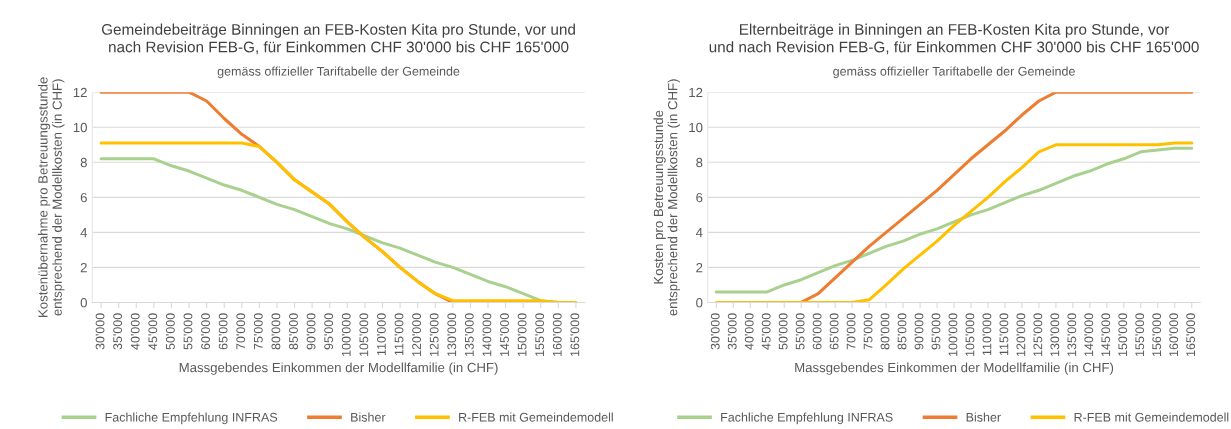  Describe the element at coordinates (954, 39) in the screenshot. I see `chart-title: Elternbeiträge in Binningen an FEB-Kosten Kita pro Stunde, vor und nach Revision FEB-G, für Einkommen CHF 30'000 bis CHF 165'000` at that location.